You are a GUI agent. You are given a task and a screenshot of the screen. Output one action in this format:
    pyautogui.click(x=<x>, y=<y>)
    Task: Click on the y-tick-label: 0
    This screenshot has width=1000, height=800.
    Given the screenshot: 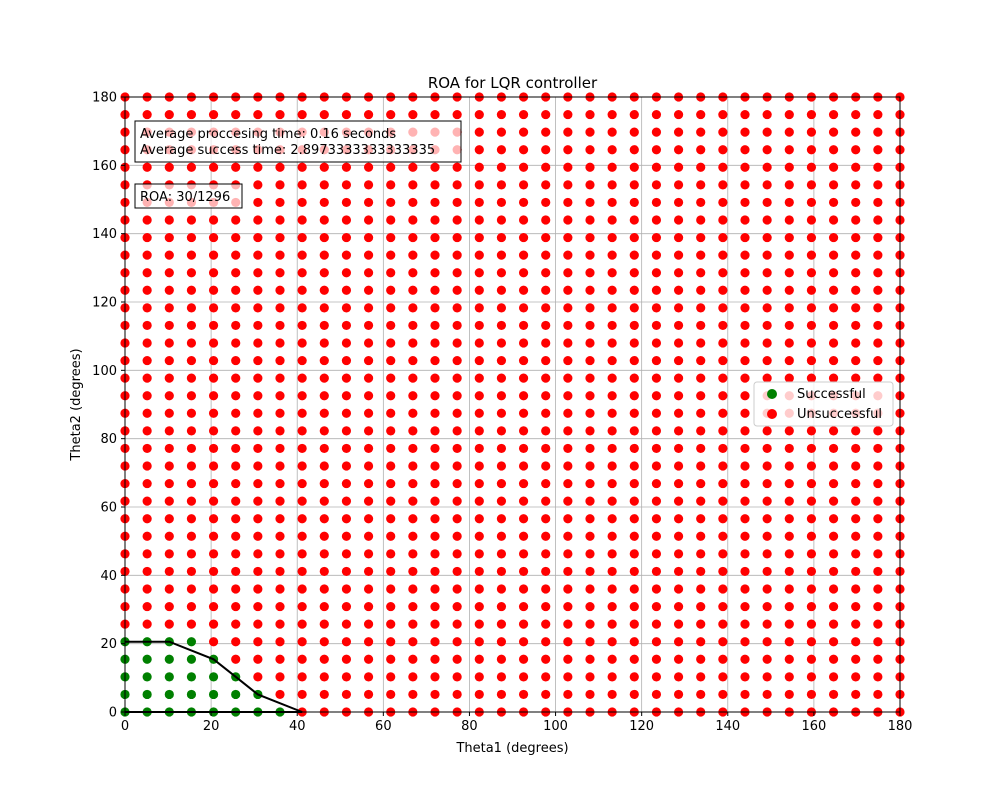 What is the action you would take?
    pyautogui.click(x=113, y=713)
    